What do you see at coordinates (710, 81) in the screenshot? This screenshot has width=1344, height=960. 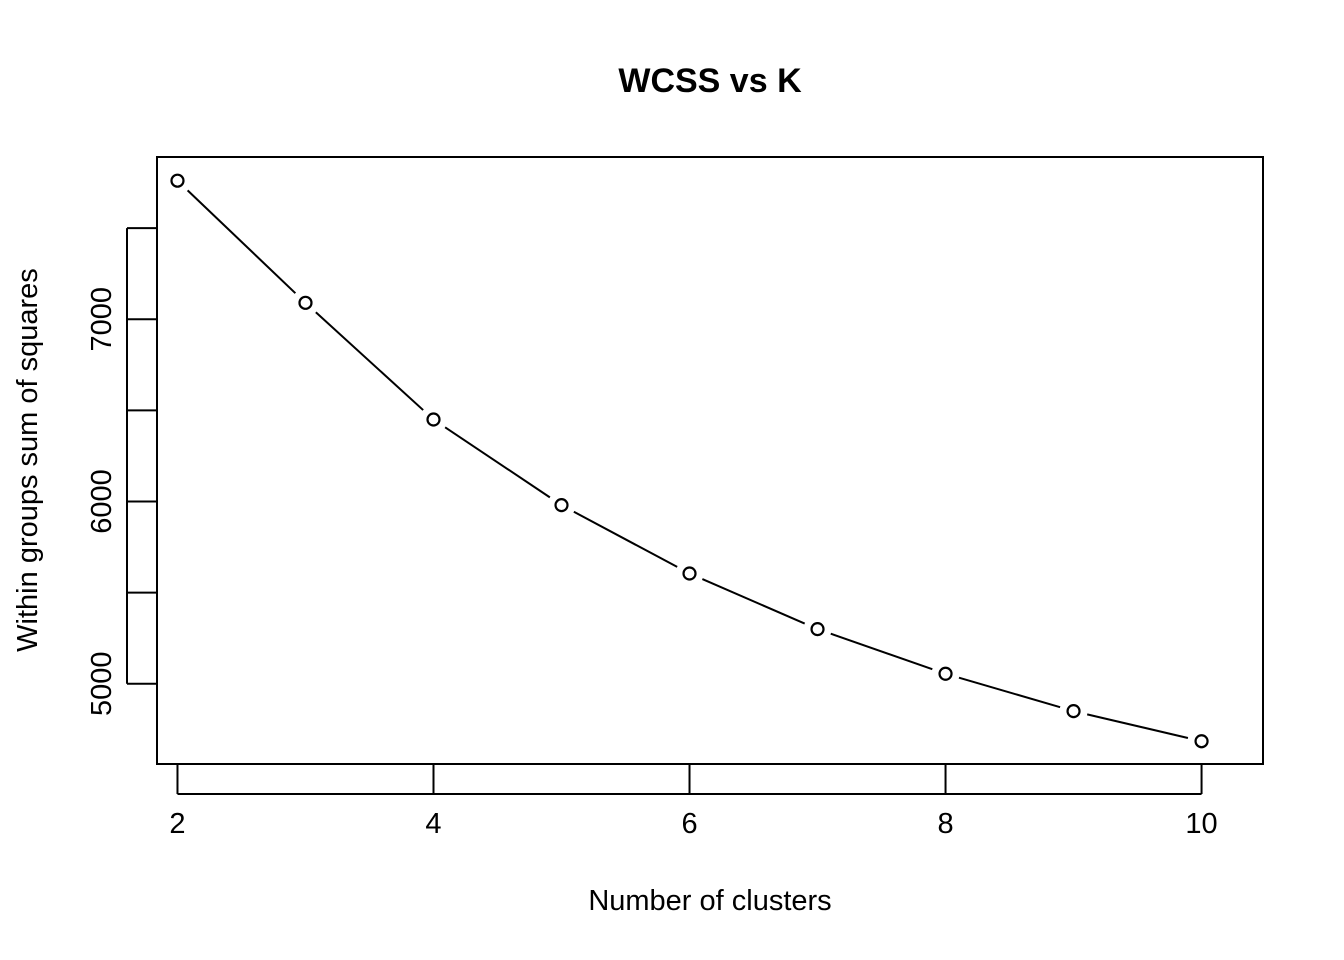 I see `chart-title: WCSS vs K` at bounding box center [710, 81].